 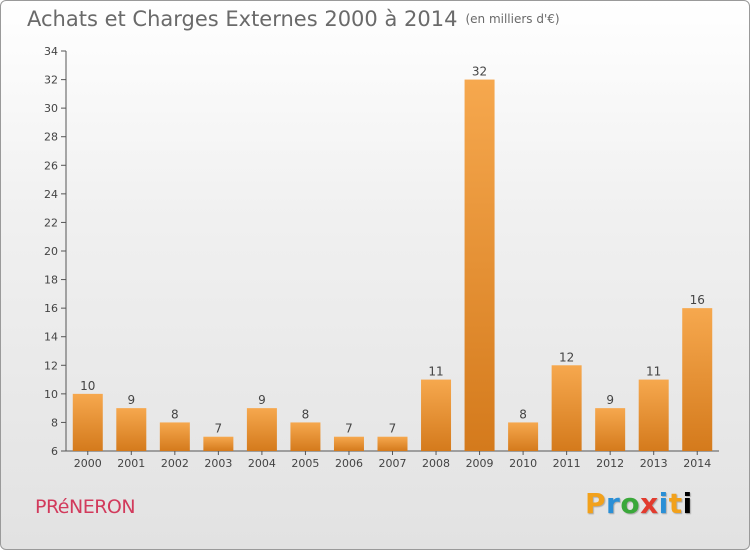 What do you see at coordinates (88, 463) in the screenshot?
I see `x-tick-label: 2000` at bounding box center [88, 463].